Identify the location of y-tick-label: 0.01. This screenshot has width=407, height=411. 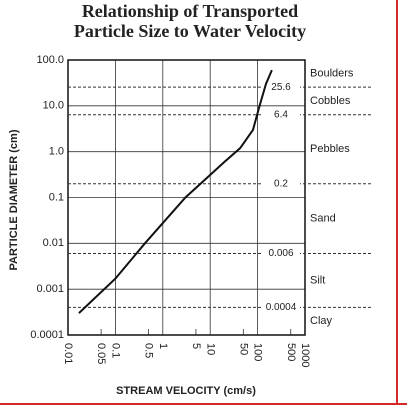
(53, 243).